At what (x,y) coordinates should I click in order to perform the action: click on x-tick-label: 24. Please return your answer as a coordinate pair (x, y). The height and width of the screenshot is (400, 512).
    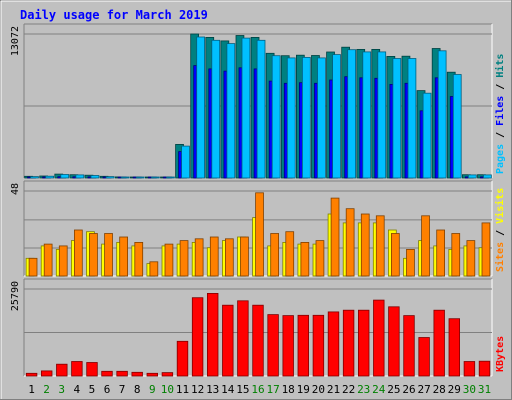
    Looking at the image, I should click on (379, 389).